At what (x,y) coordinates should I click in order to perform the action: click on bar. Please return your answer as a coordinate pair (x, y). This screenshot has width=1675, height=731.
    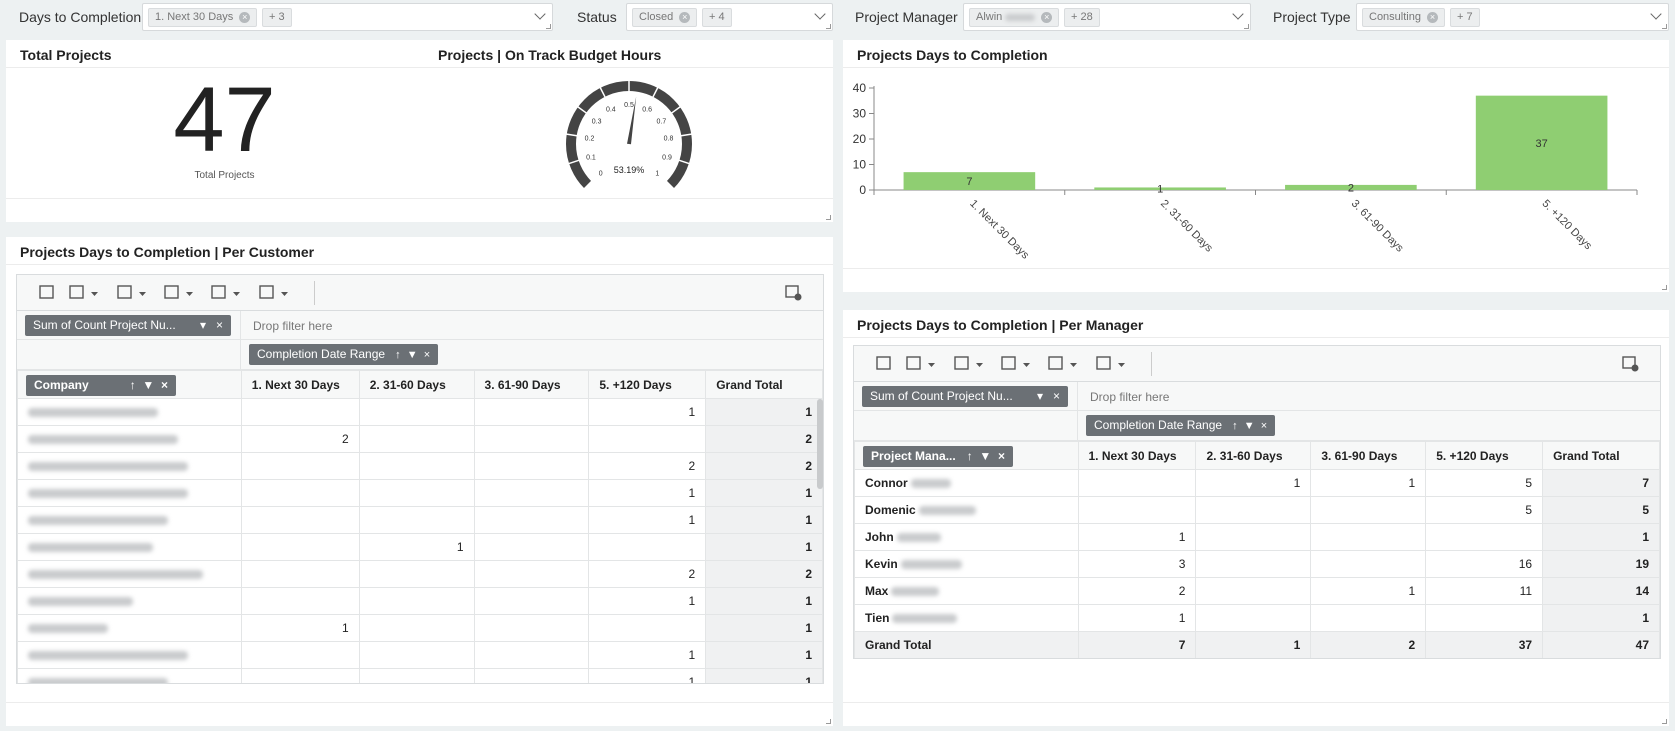
    Looking at the image, I should click on (1541, 142).